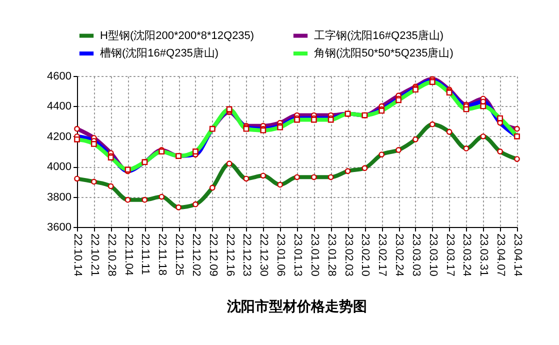 The height and width of the screenshot is (345, 559). What do you see at coordinates (59, 76) in the screenshot?
I see `y-tick-label: 4600` at bounding box center [59, 76].